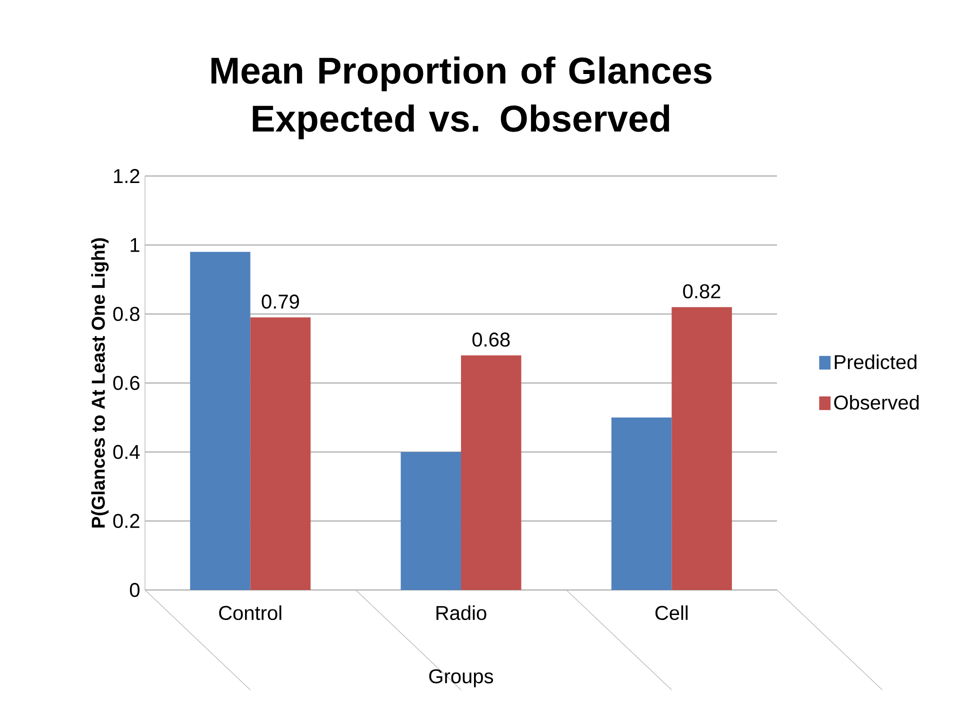  Describe the element at coordinates (126, 452) in the screenshot. I see `y-tick-label: 0.4` at that location.